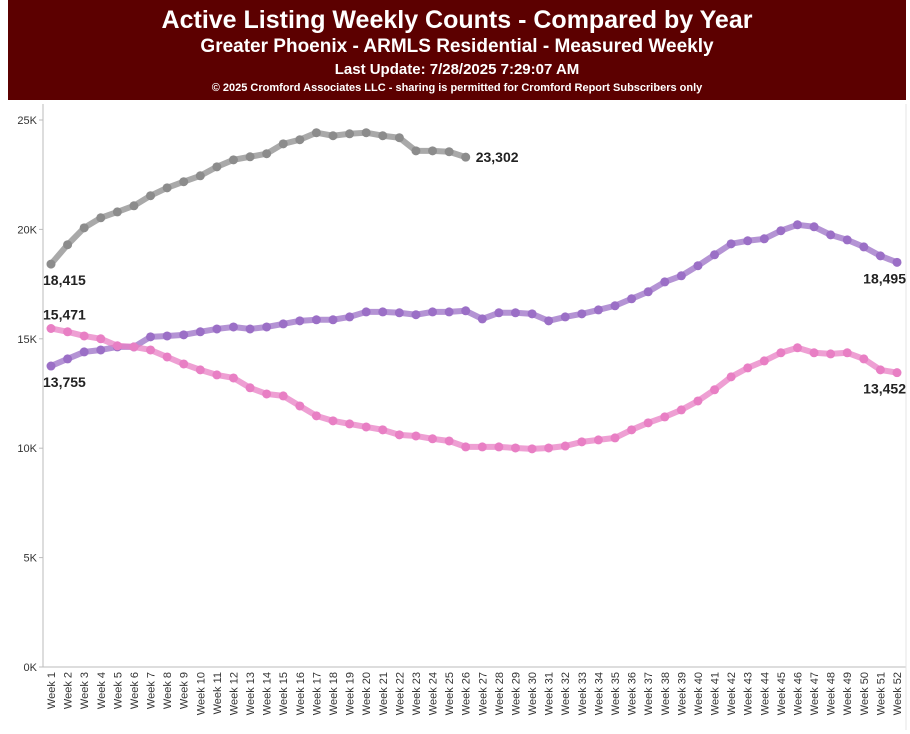 The width and height of the screenshot is (910, 734). What do you see at coordinates (31, 668) in the screenshot?
I see `y-tick-label: 0K` at bounding box center [31, 668].